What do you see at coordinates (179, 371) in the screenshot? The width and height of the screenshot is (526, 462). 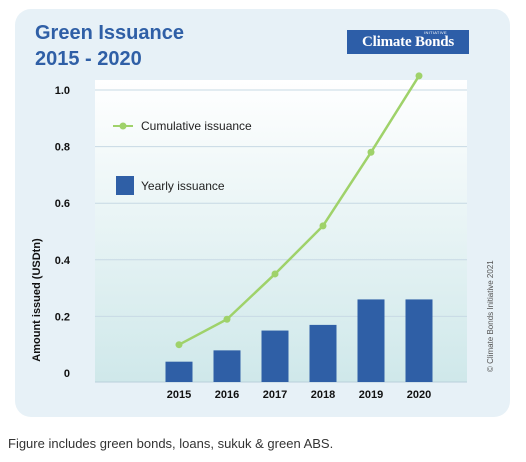 I see `bar-yearly-2015` at bounding box center [179, 371].